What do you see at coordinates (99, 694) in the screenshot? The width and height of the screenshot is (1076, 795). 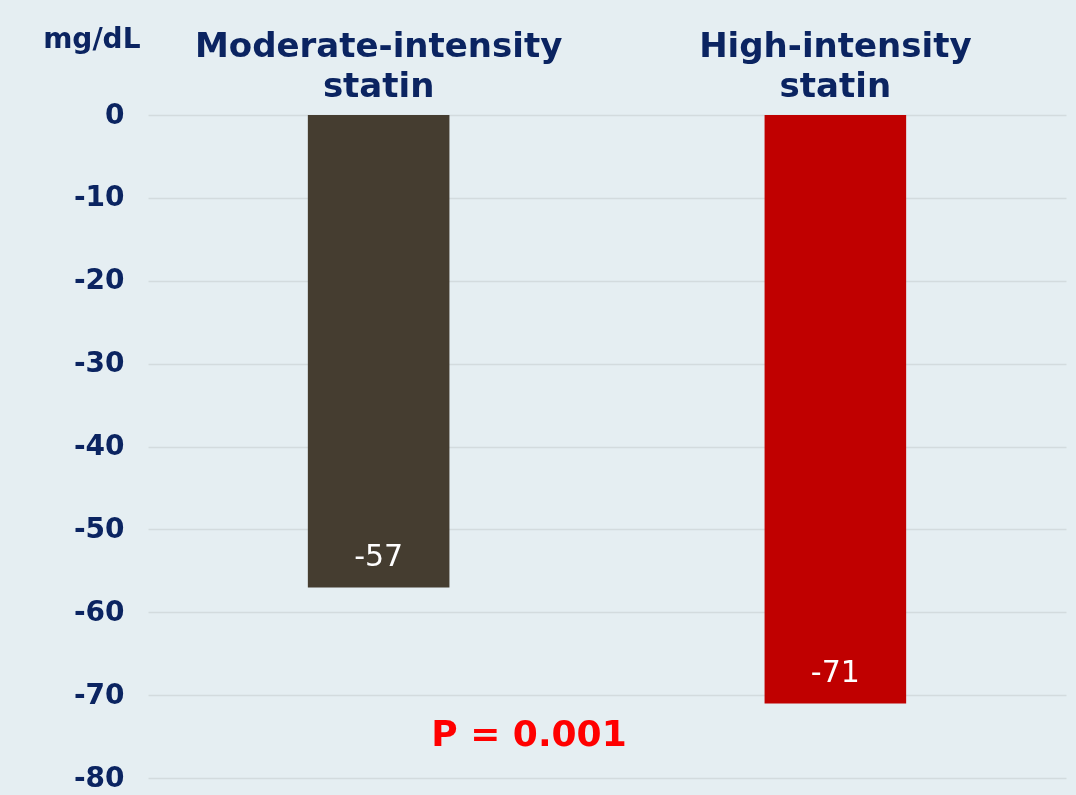 I see `y-tick-label: -70` at bounding box center [99, 694].